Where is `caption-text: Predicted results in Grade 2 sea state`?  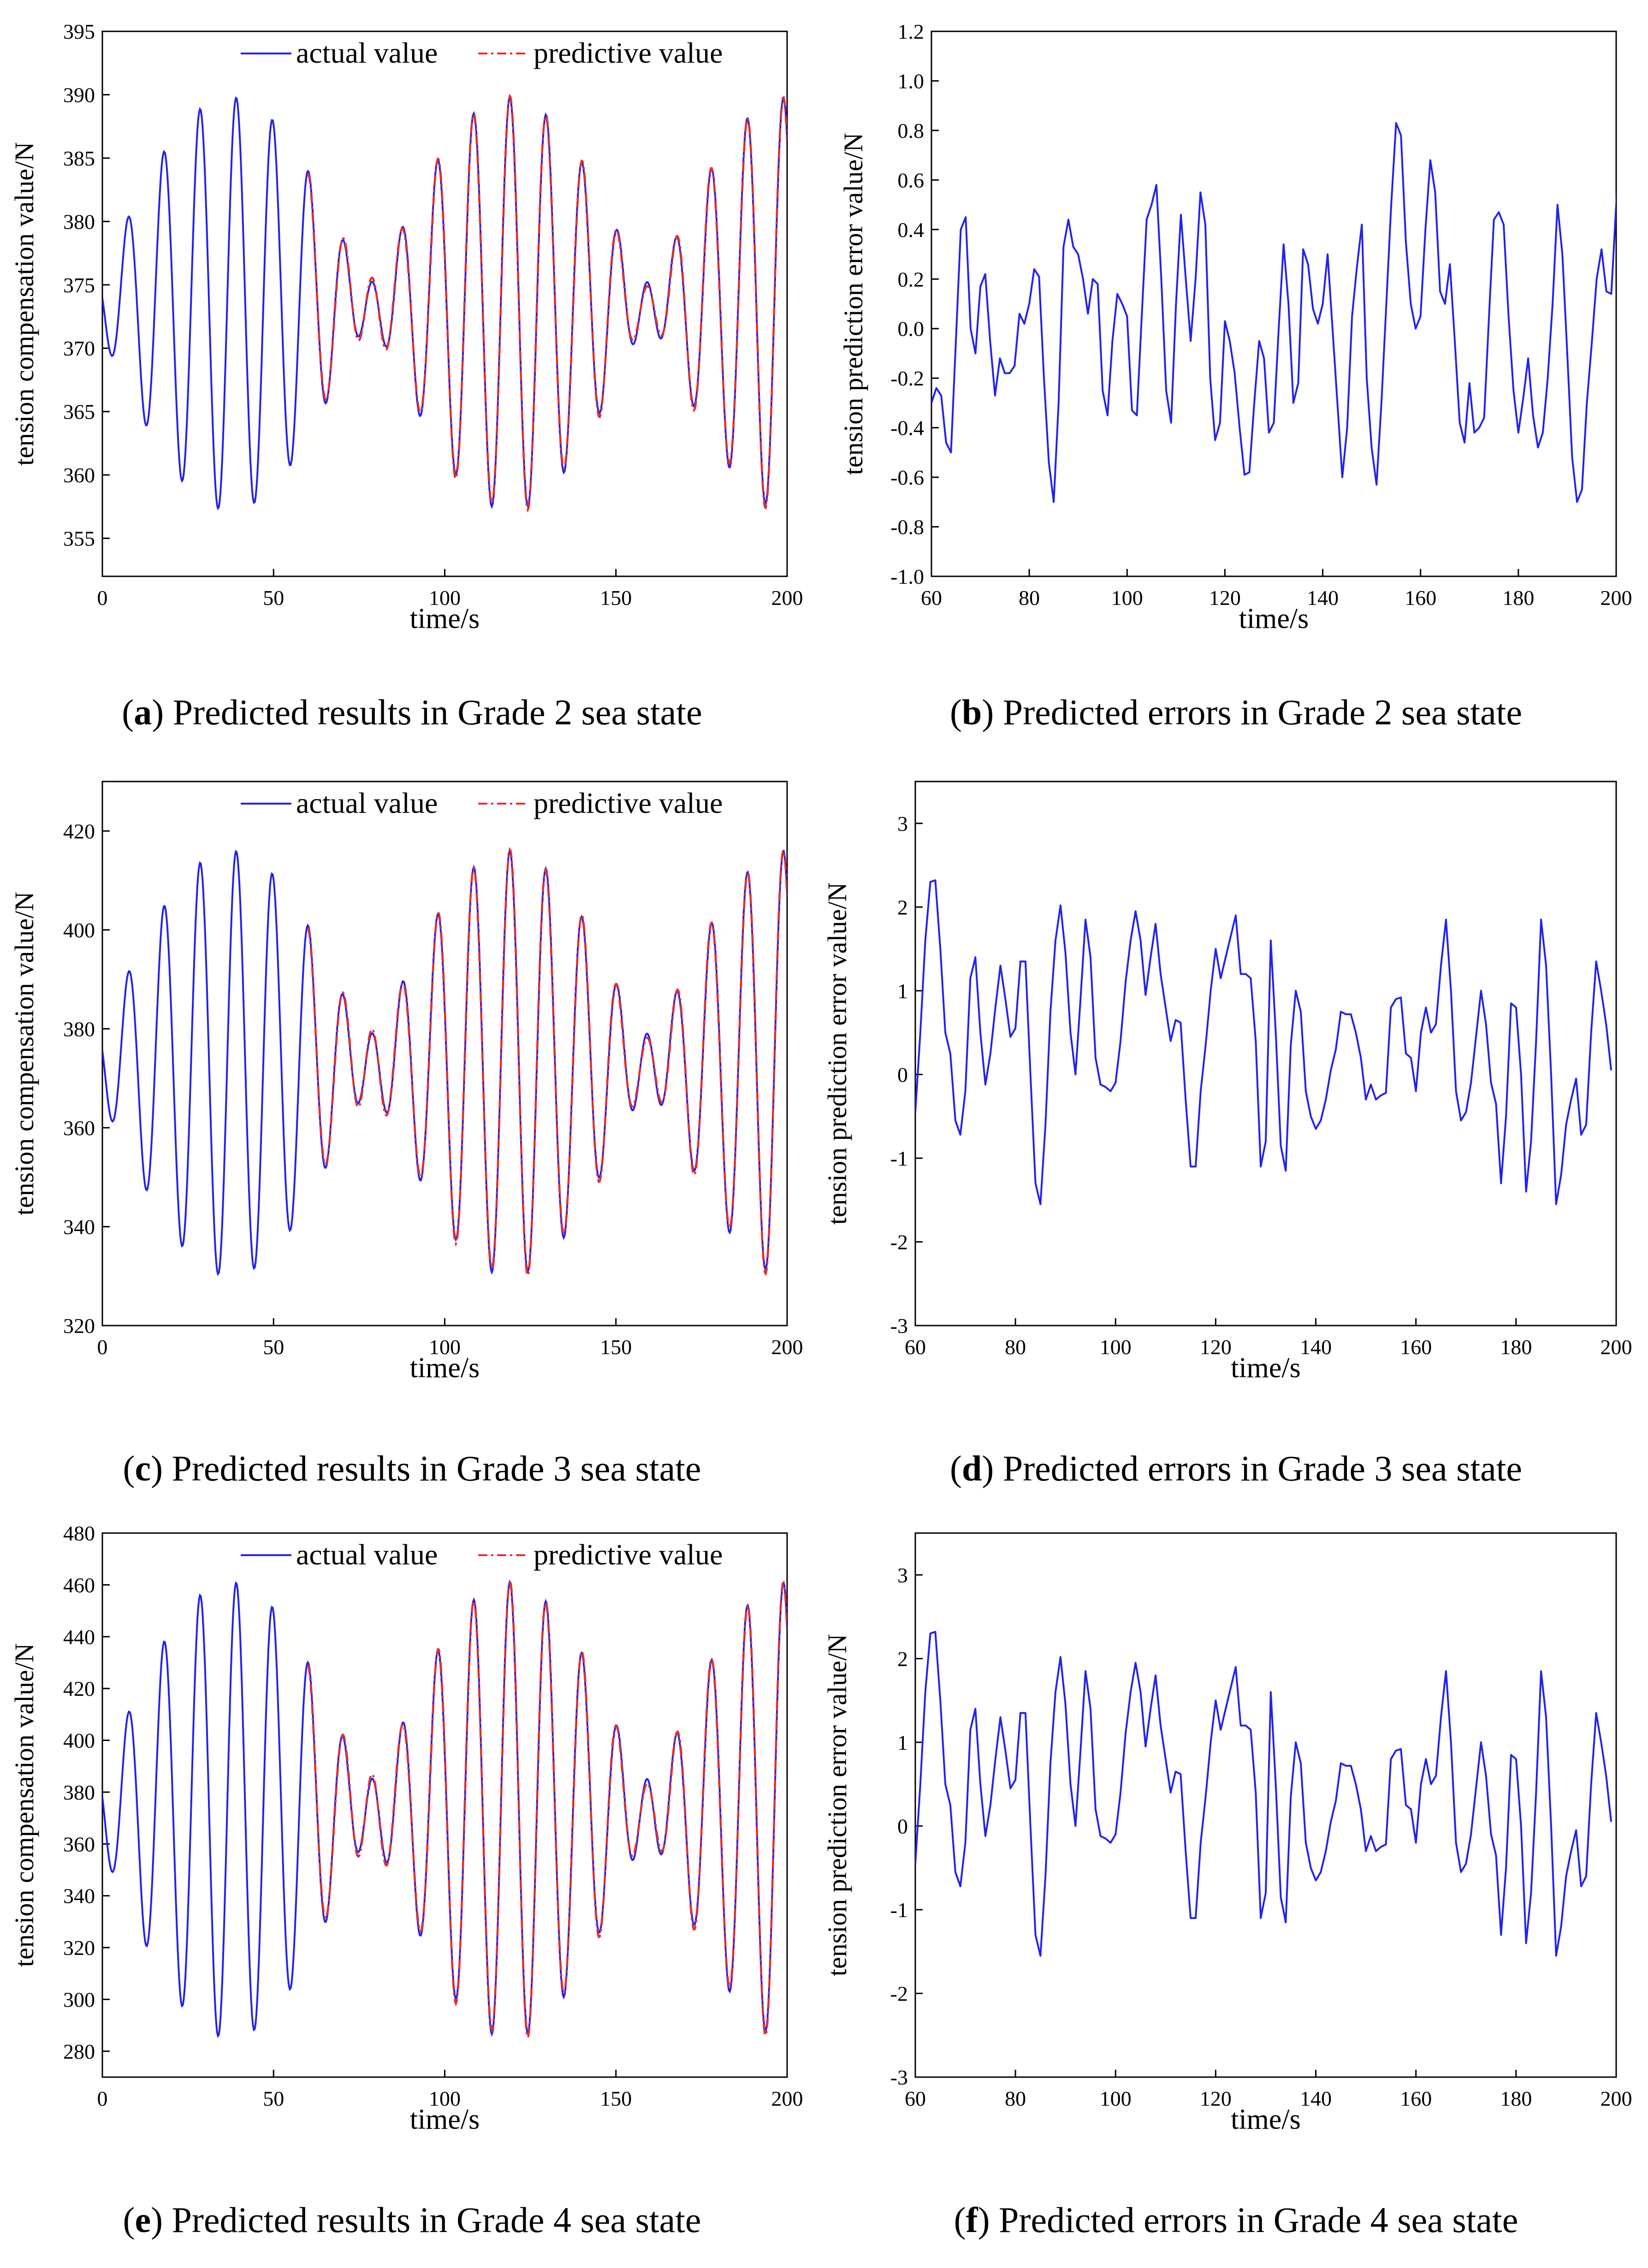 caption-text: Predicted results in Grade 2 sea state is located at coordinates (437, 712).